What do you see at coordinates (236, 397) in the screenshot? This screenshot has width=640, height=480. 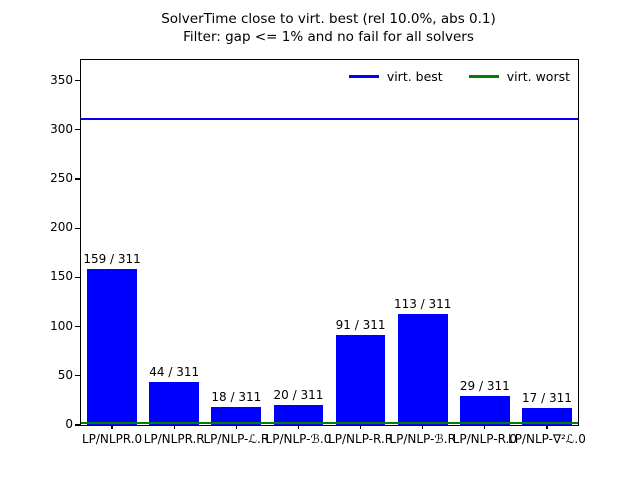 I see `bar-value-label: 18 / 311` at bounding box center [236, 397].